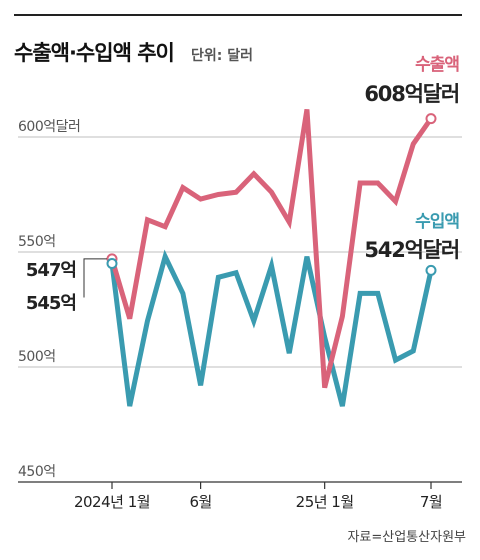 The width and height of the screenshot is (480, 560). I want to click on exports-marker, so click(431, 119).